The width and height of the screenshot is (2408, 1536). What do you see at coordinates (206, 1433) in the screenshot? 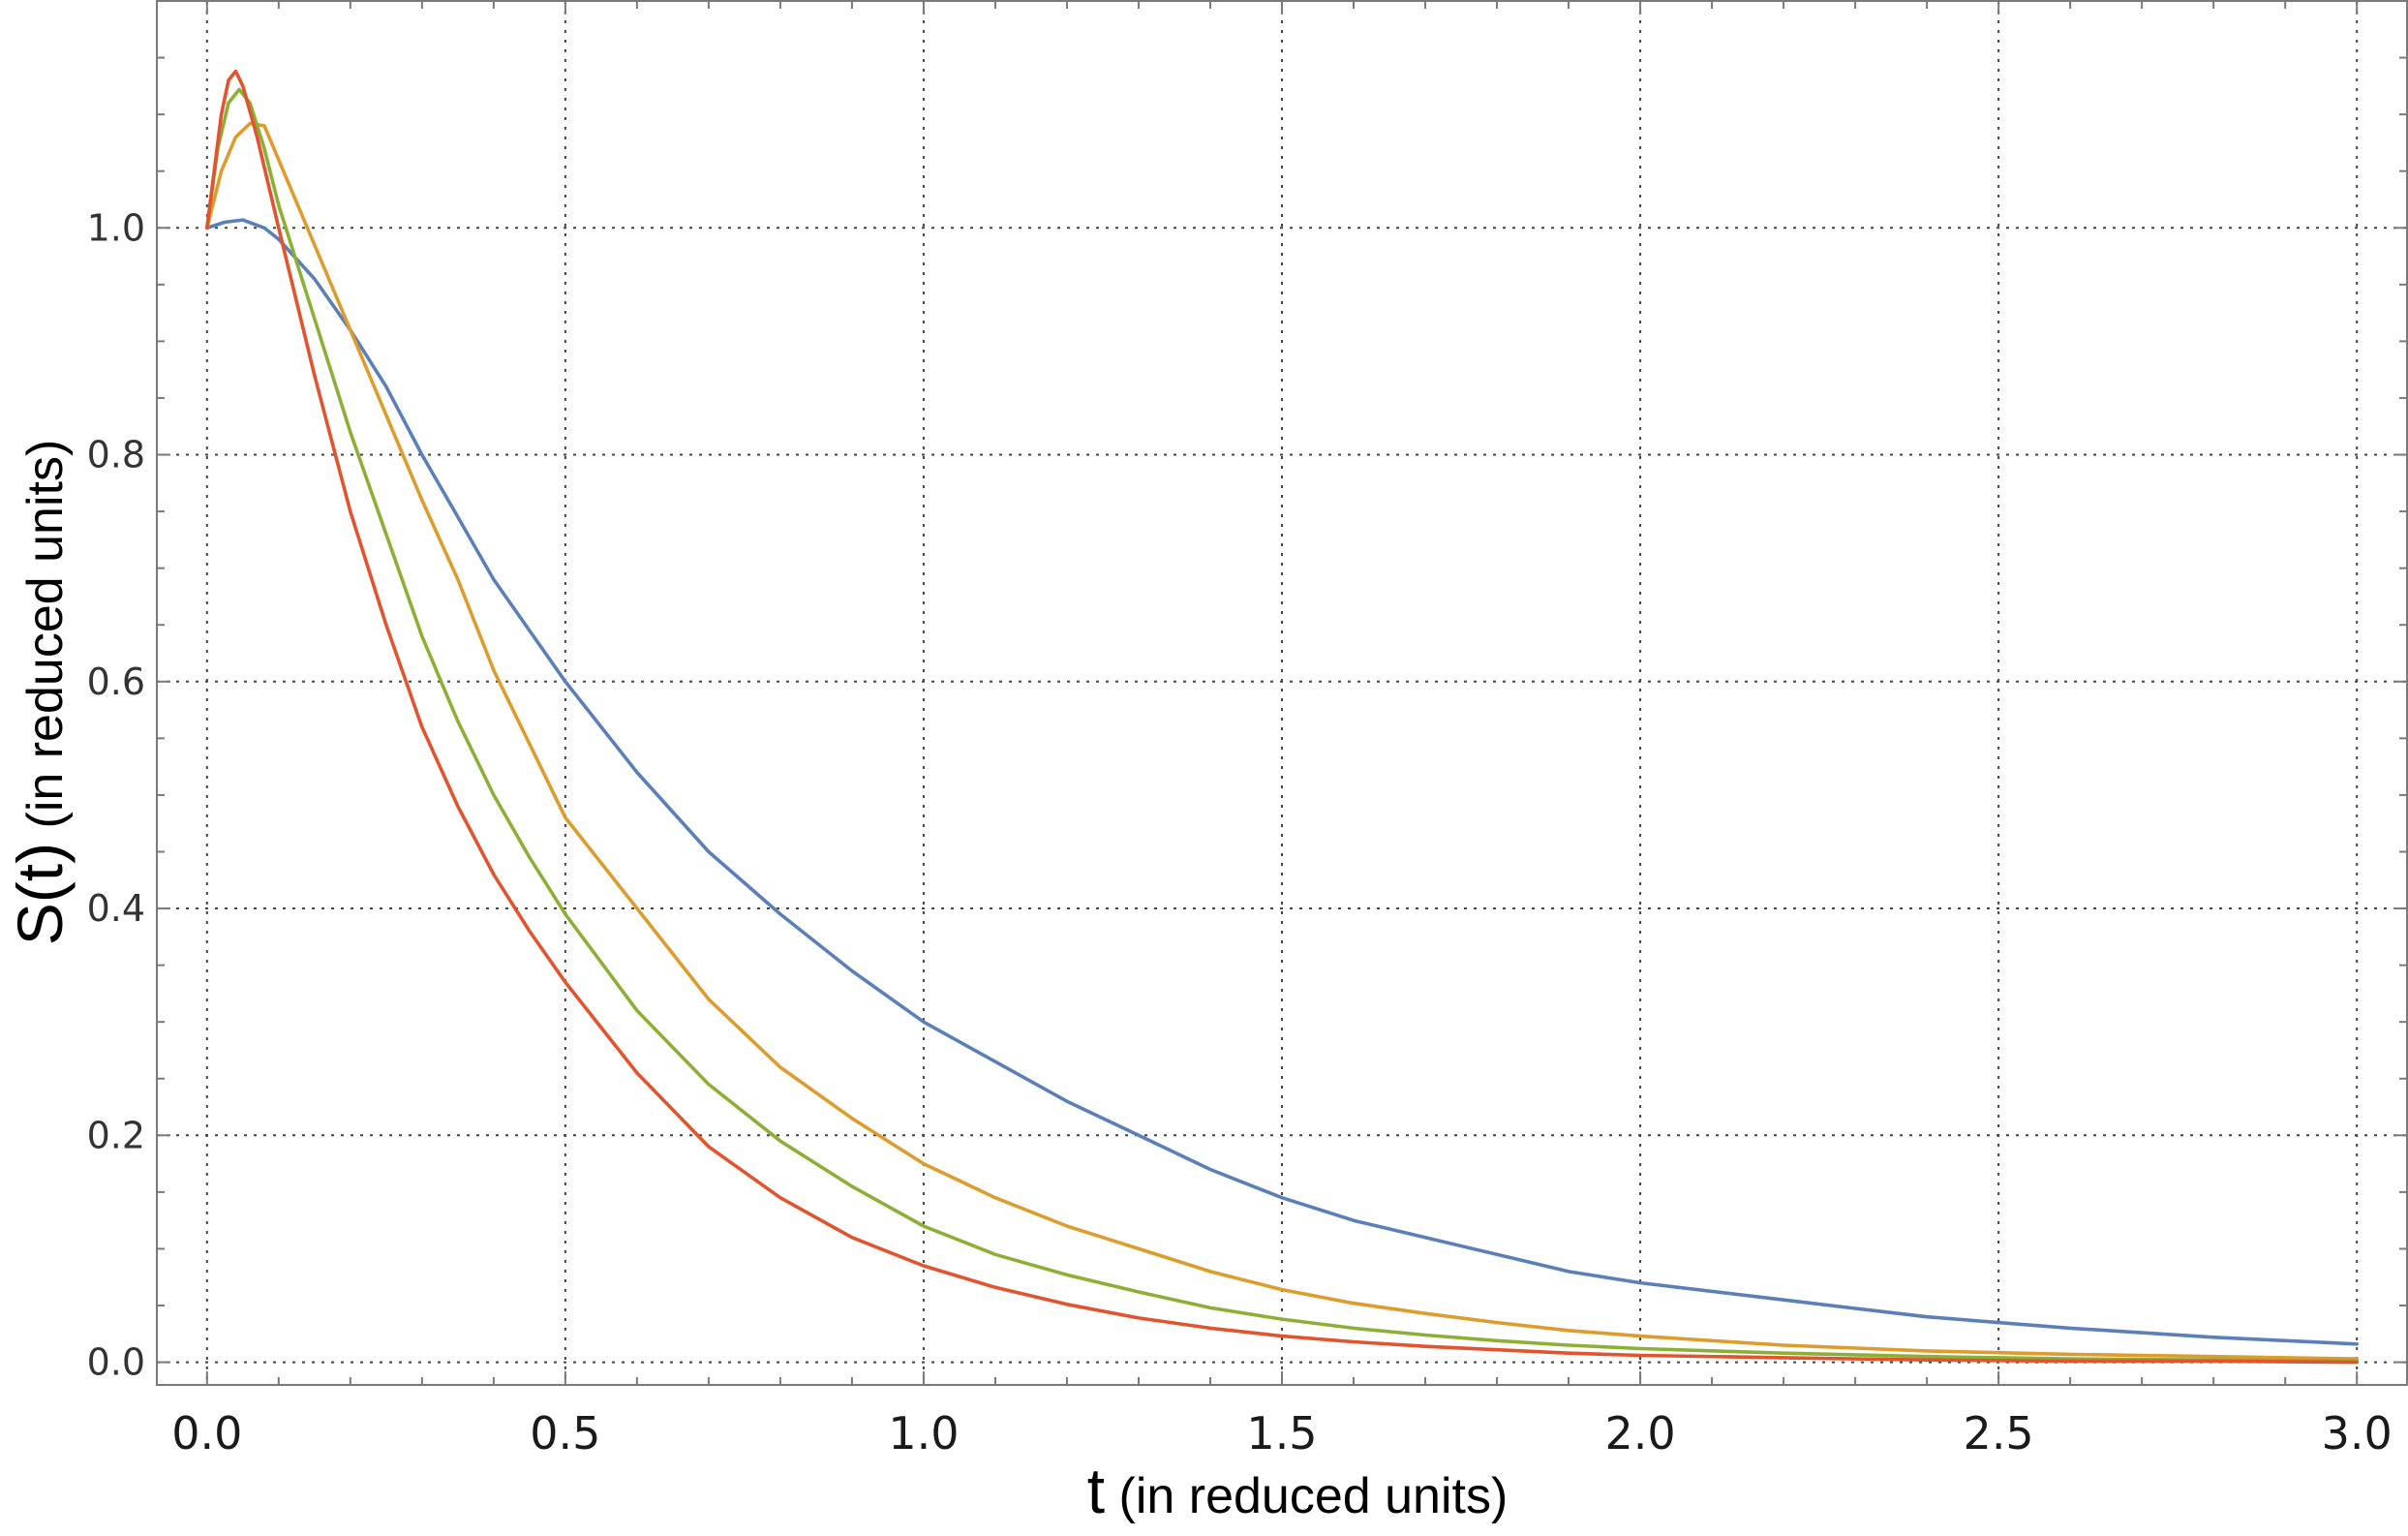
I see `x-tick-label: 0.0` at bounding box center [206, 1433].